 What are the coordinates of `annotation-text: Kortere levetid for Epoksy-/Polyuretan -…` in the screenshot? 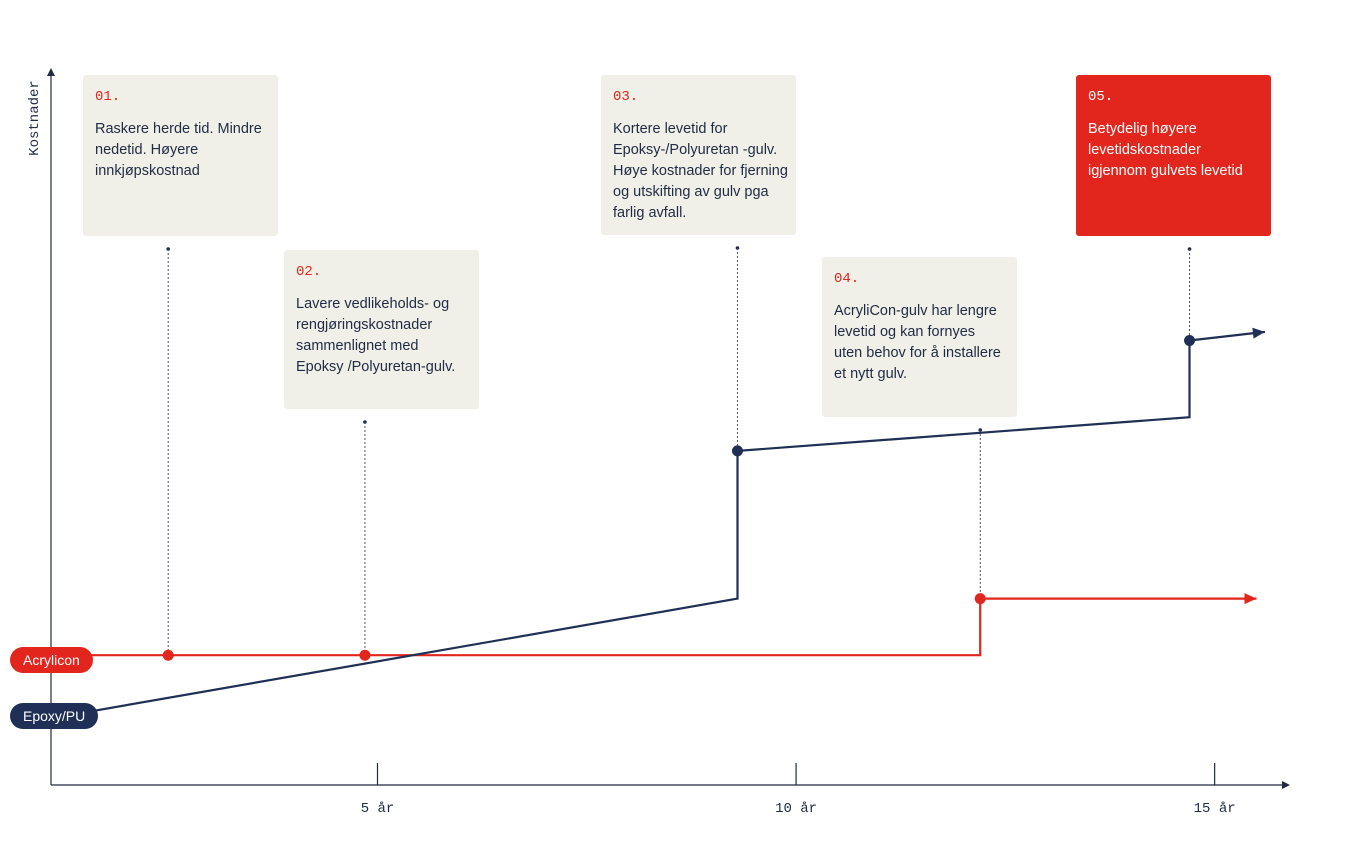 It's located at (700, 171).